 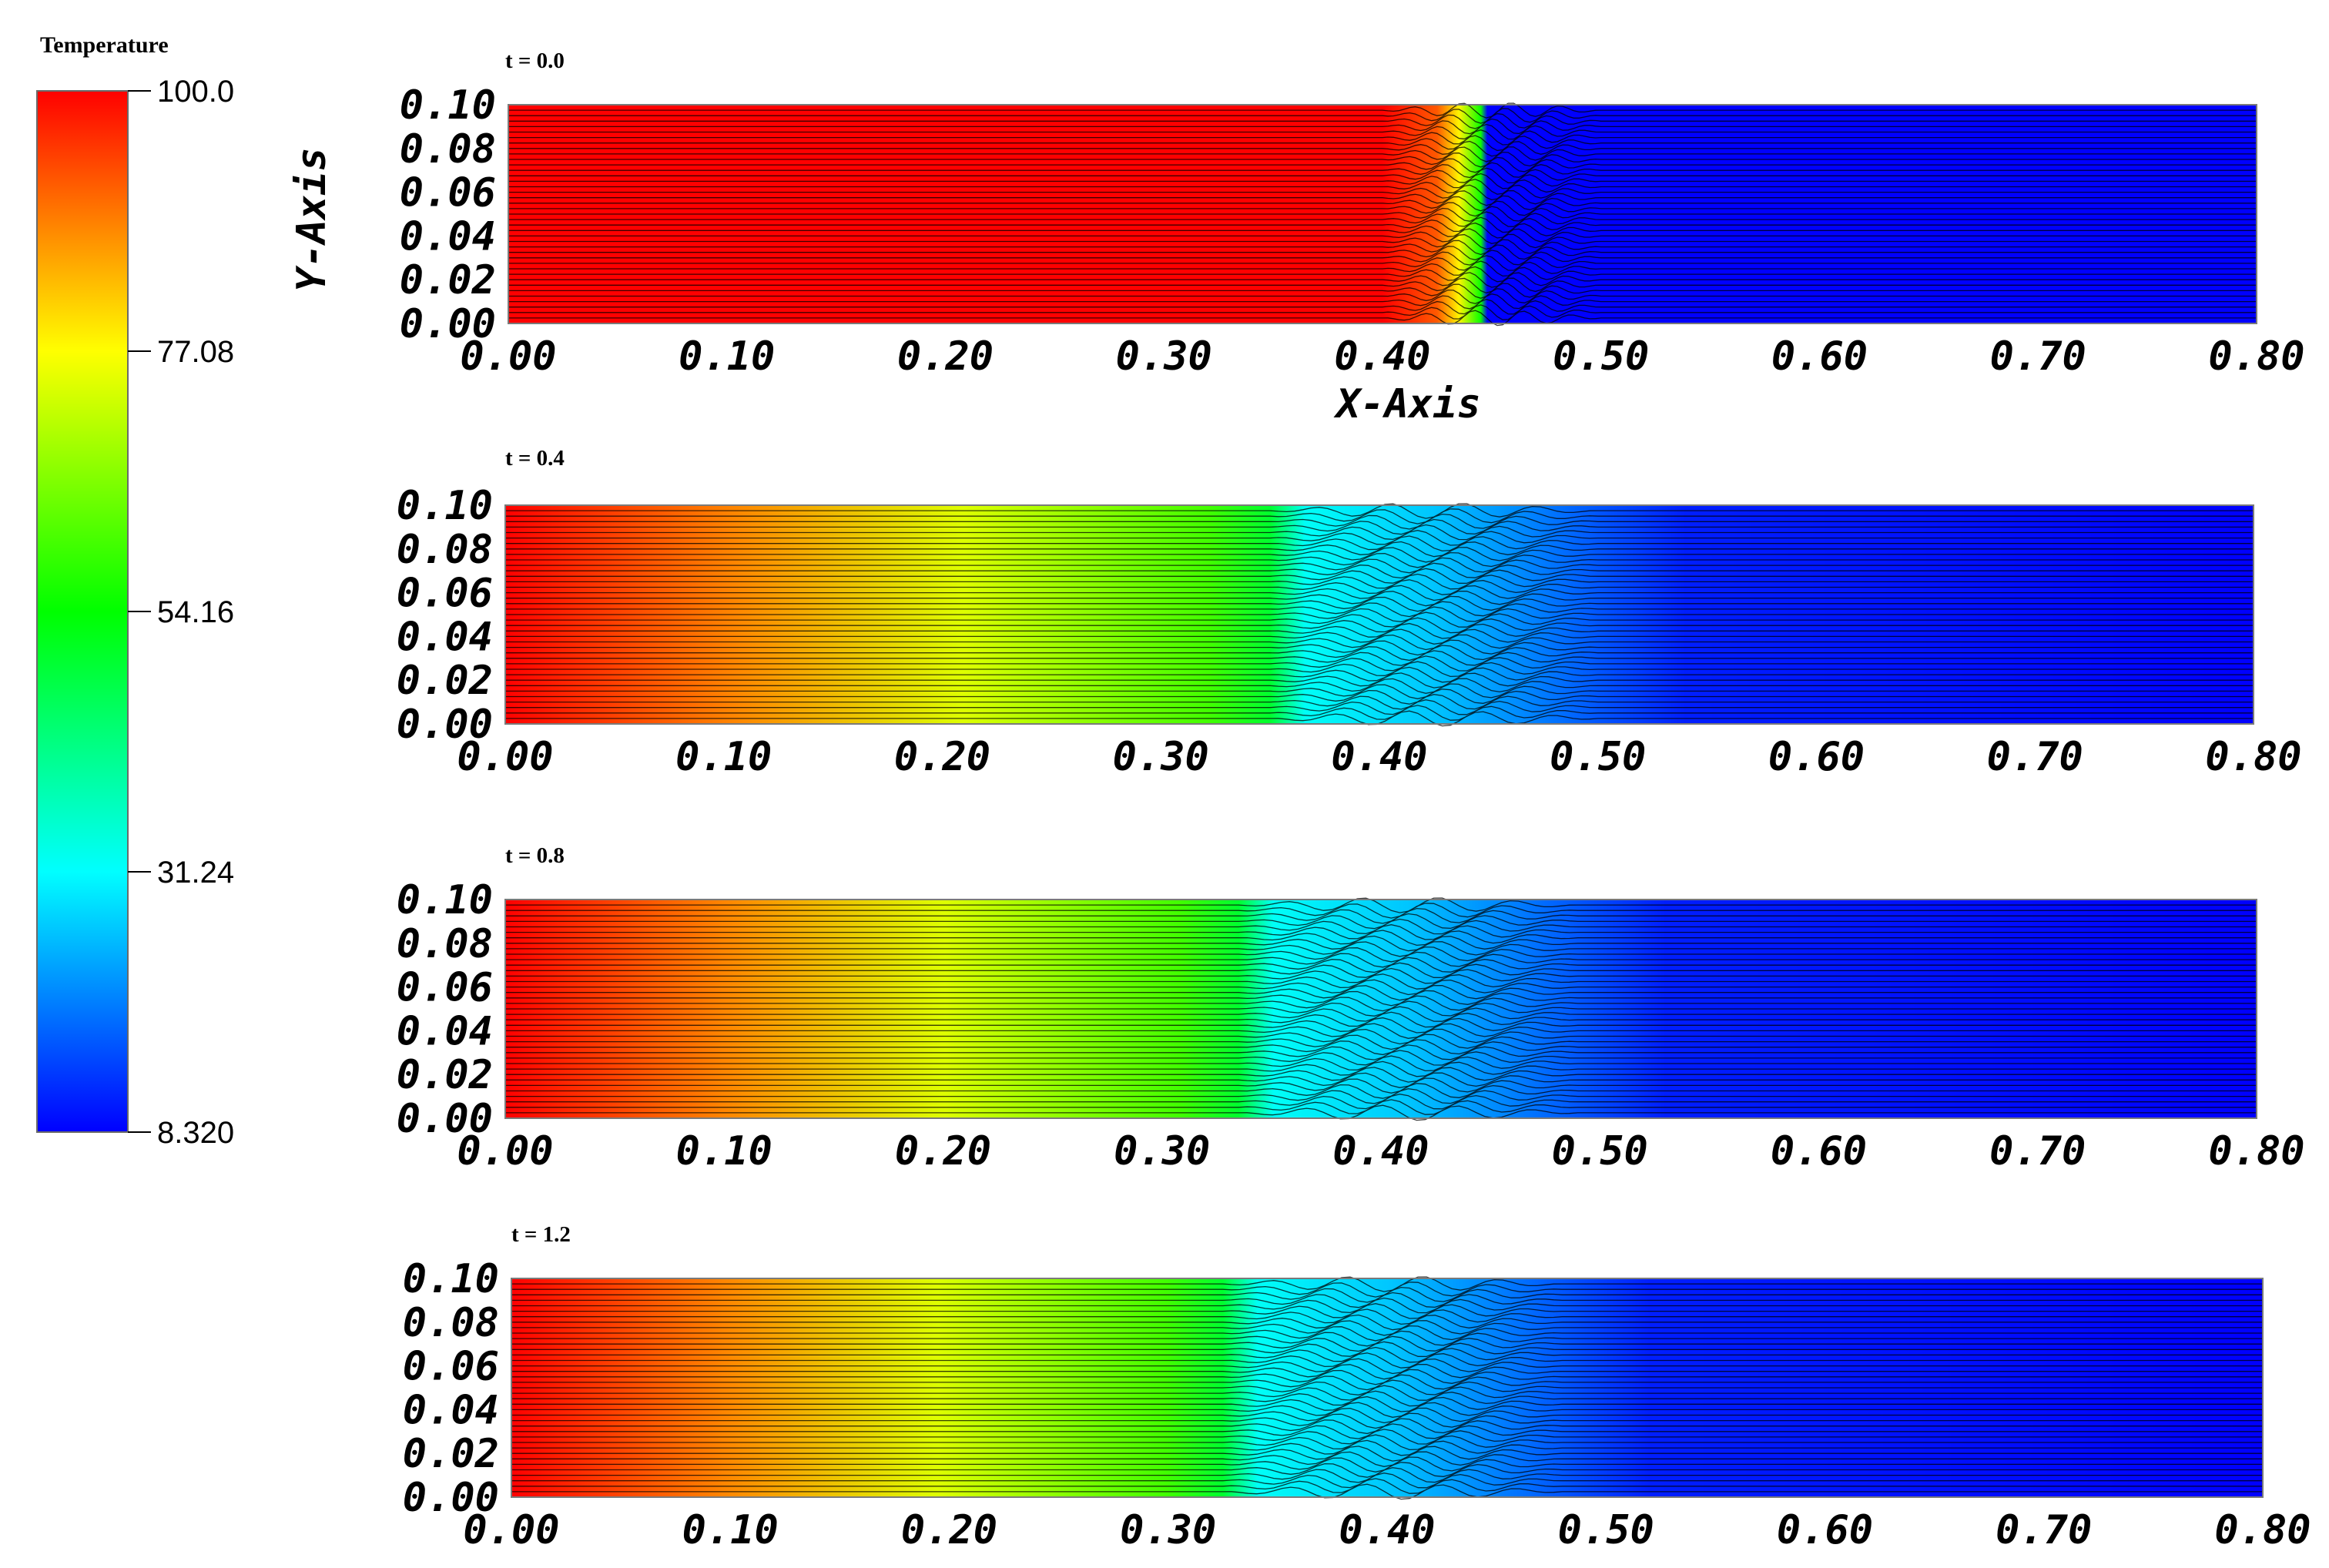 I want to click on colorbar-tick-label: 77.08, so click(x=195, y=352).